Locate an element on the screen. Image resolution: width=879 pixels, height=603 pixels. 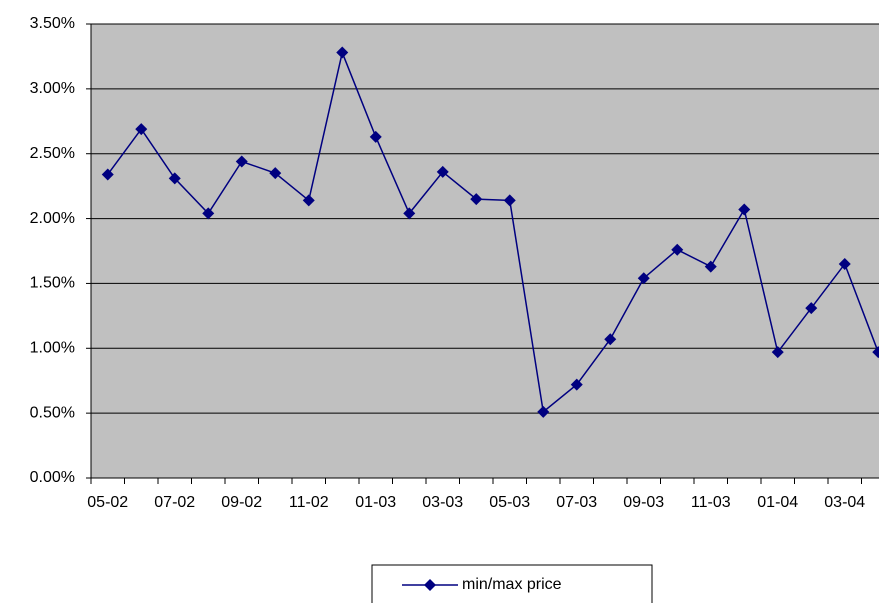
y-tick-label: 2.50% is located at coordinates (52, 153).